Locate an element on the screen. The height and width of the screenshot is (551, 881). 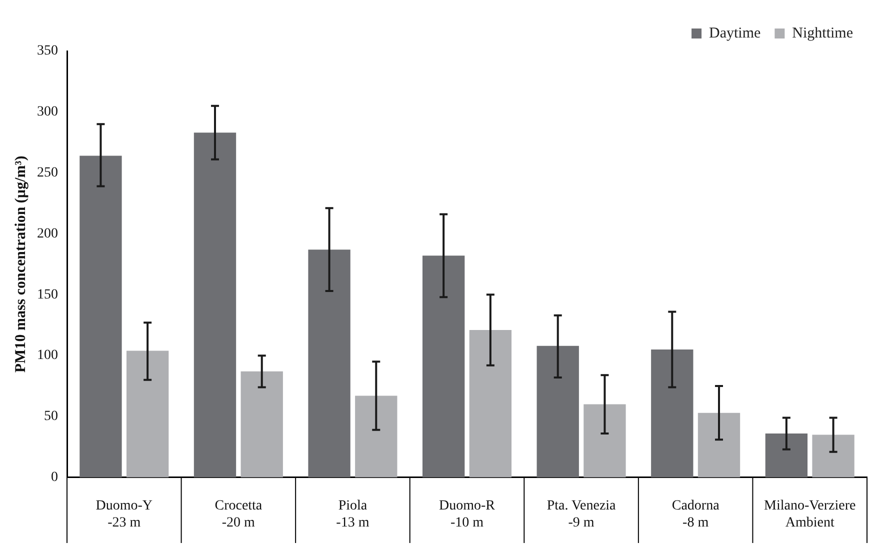
y-axis-title: PM10 mass concentration (µg/m³) is located at coordinates (20, 264).